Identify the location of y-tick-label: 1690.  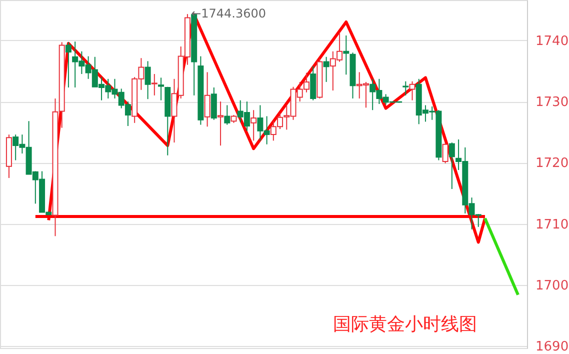
(552, 347).